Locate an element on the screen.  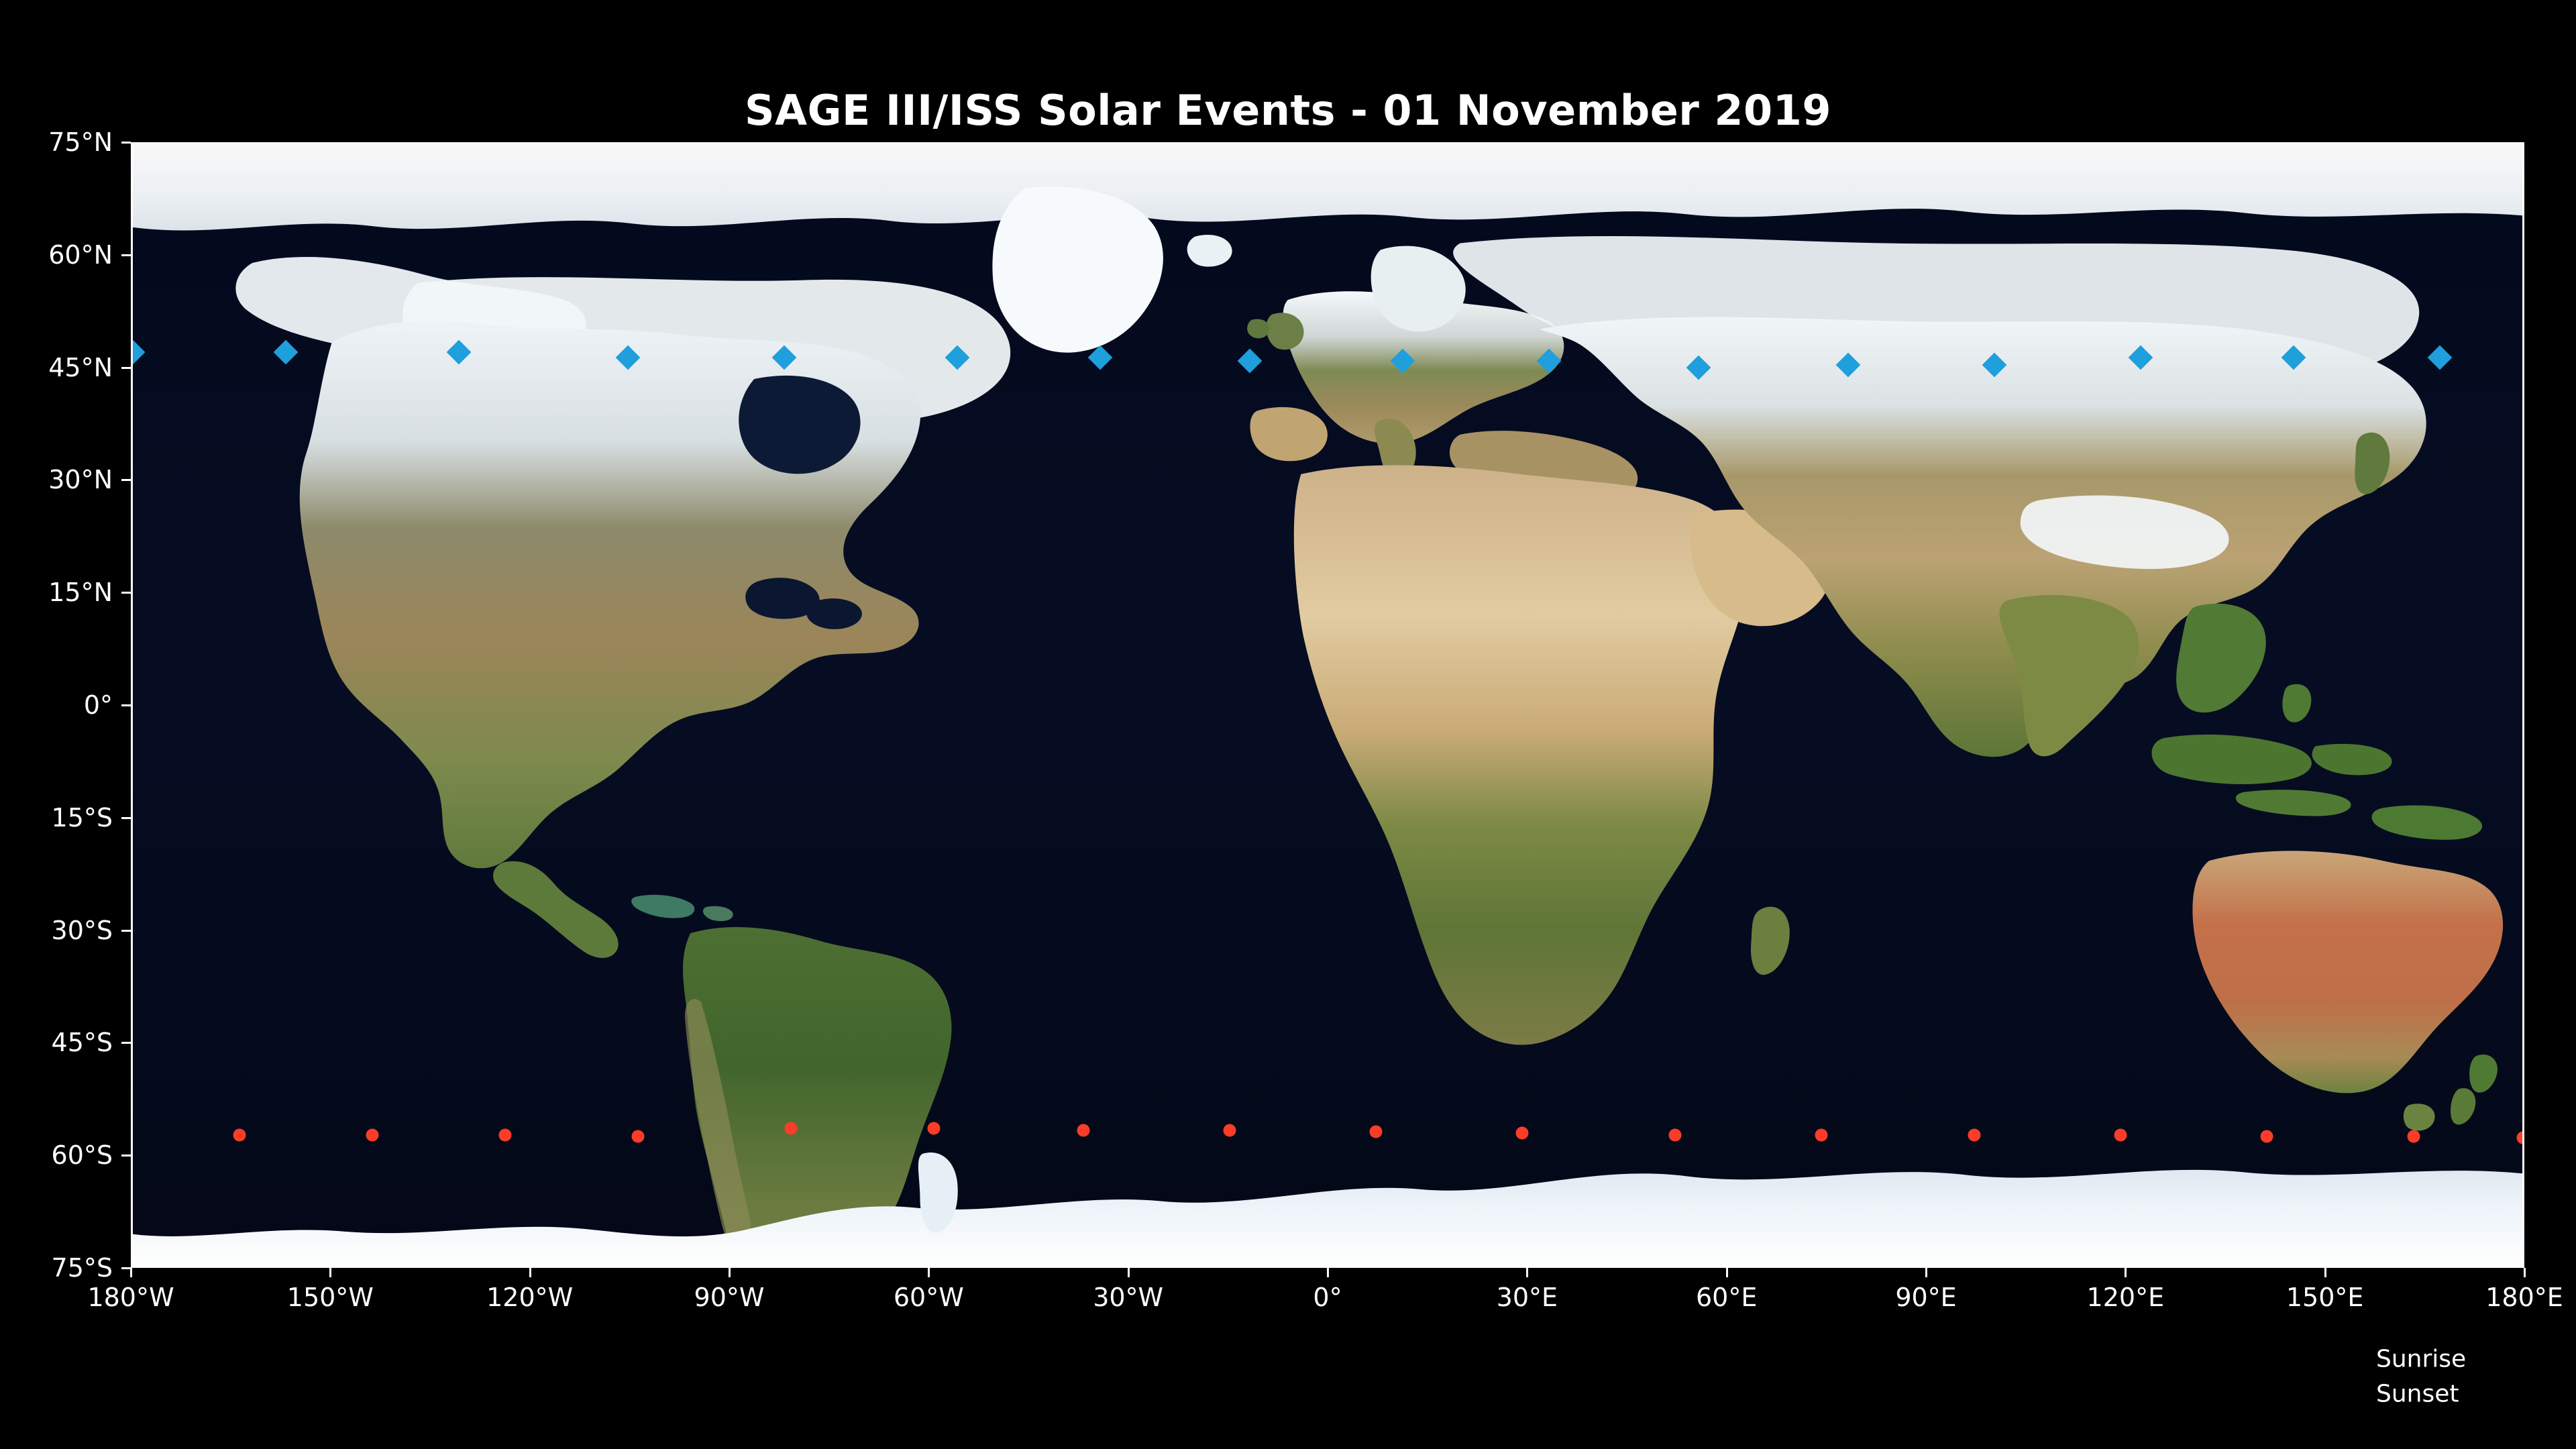
legend-label-sunrise: Sunrise is located at coordinates (2421, 1359).